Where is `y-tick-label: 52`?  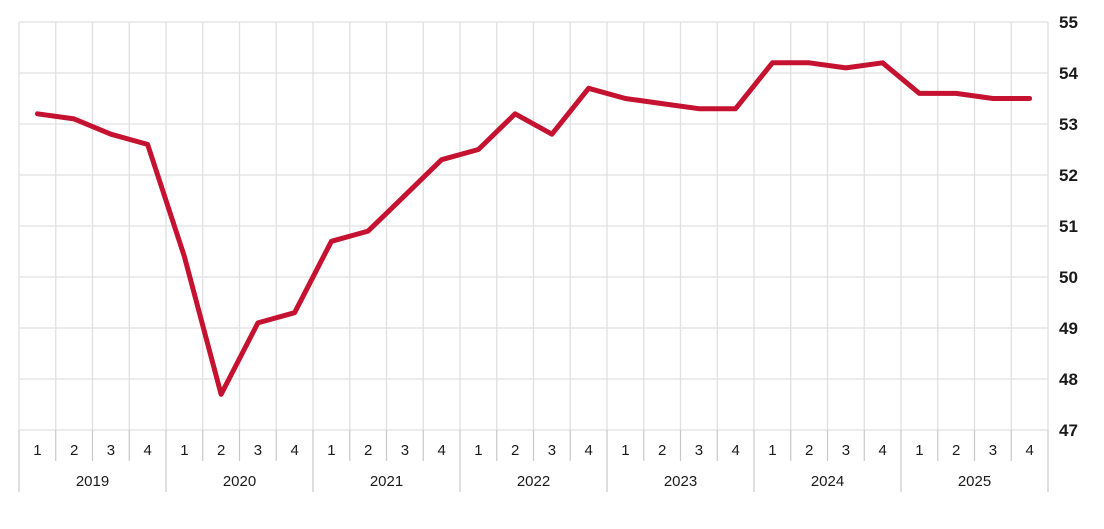 y-tick-label: 52 is located at coordinates (1068, 175).